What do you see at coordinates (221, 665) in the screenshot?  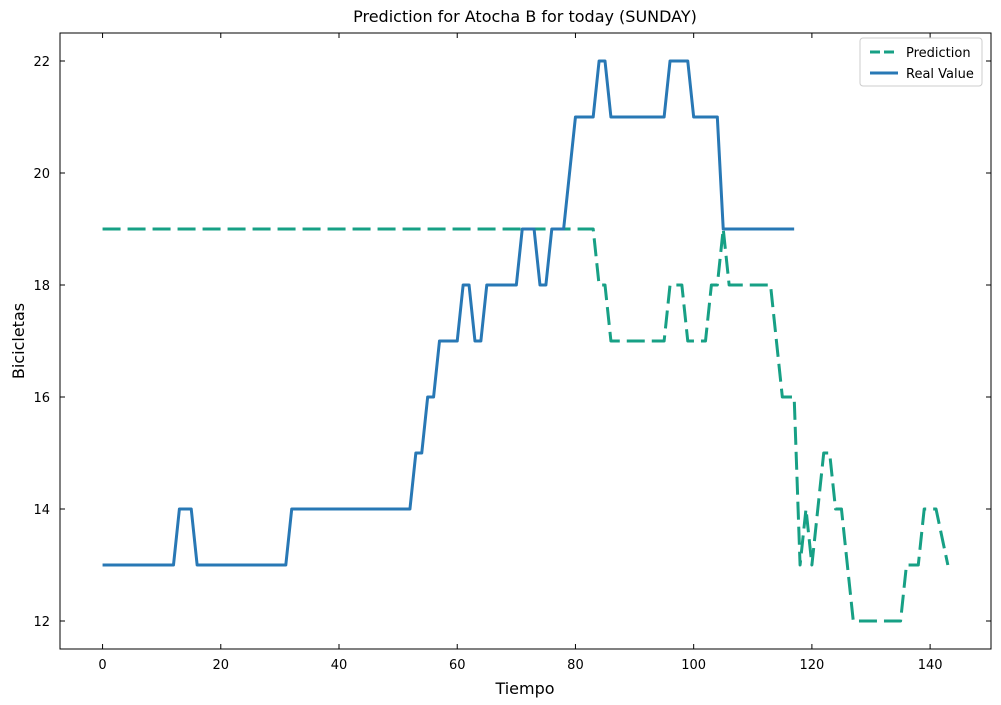 I see `x-tick-label: 20` at bounding box center [221, 665].